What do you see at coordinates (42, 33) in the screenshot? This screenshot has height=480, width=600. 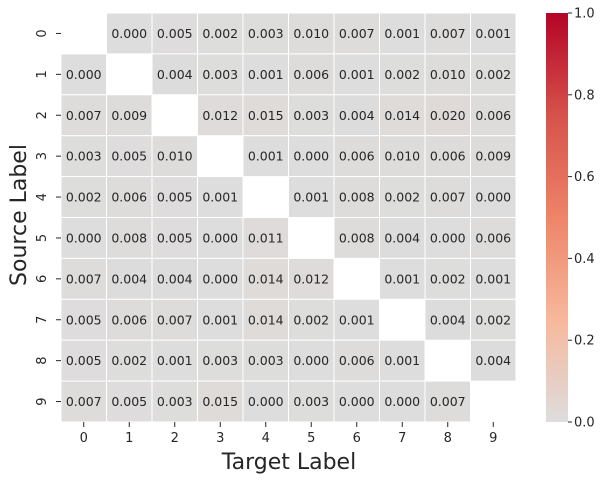 I see `y-tick-label: 0` at bounding box center [42, 33].